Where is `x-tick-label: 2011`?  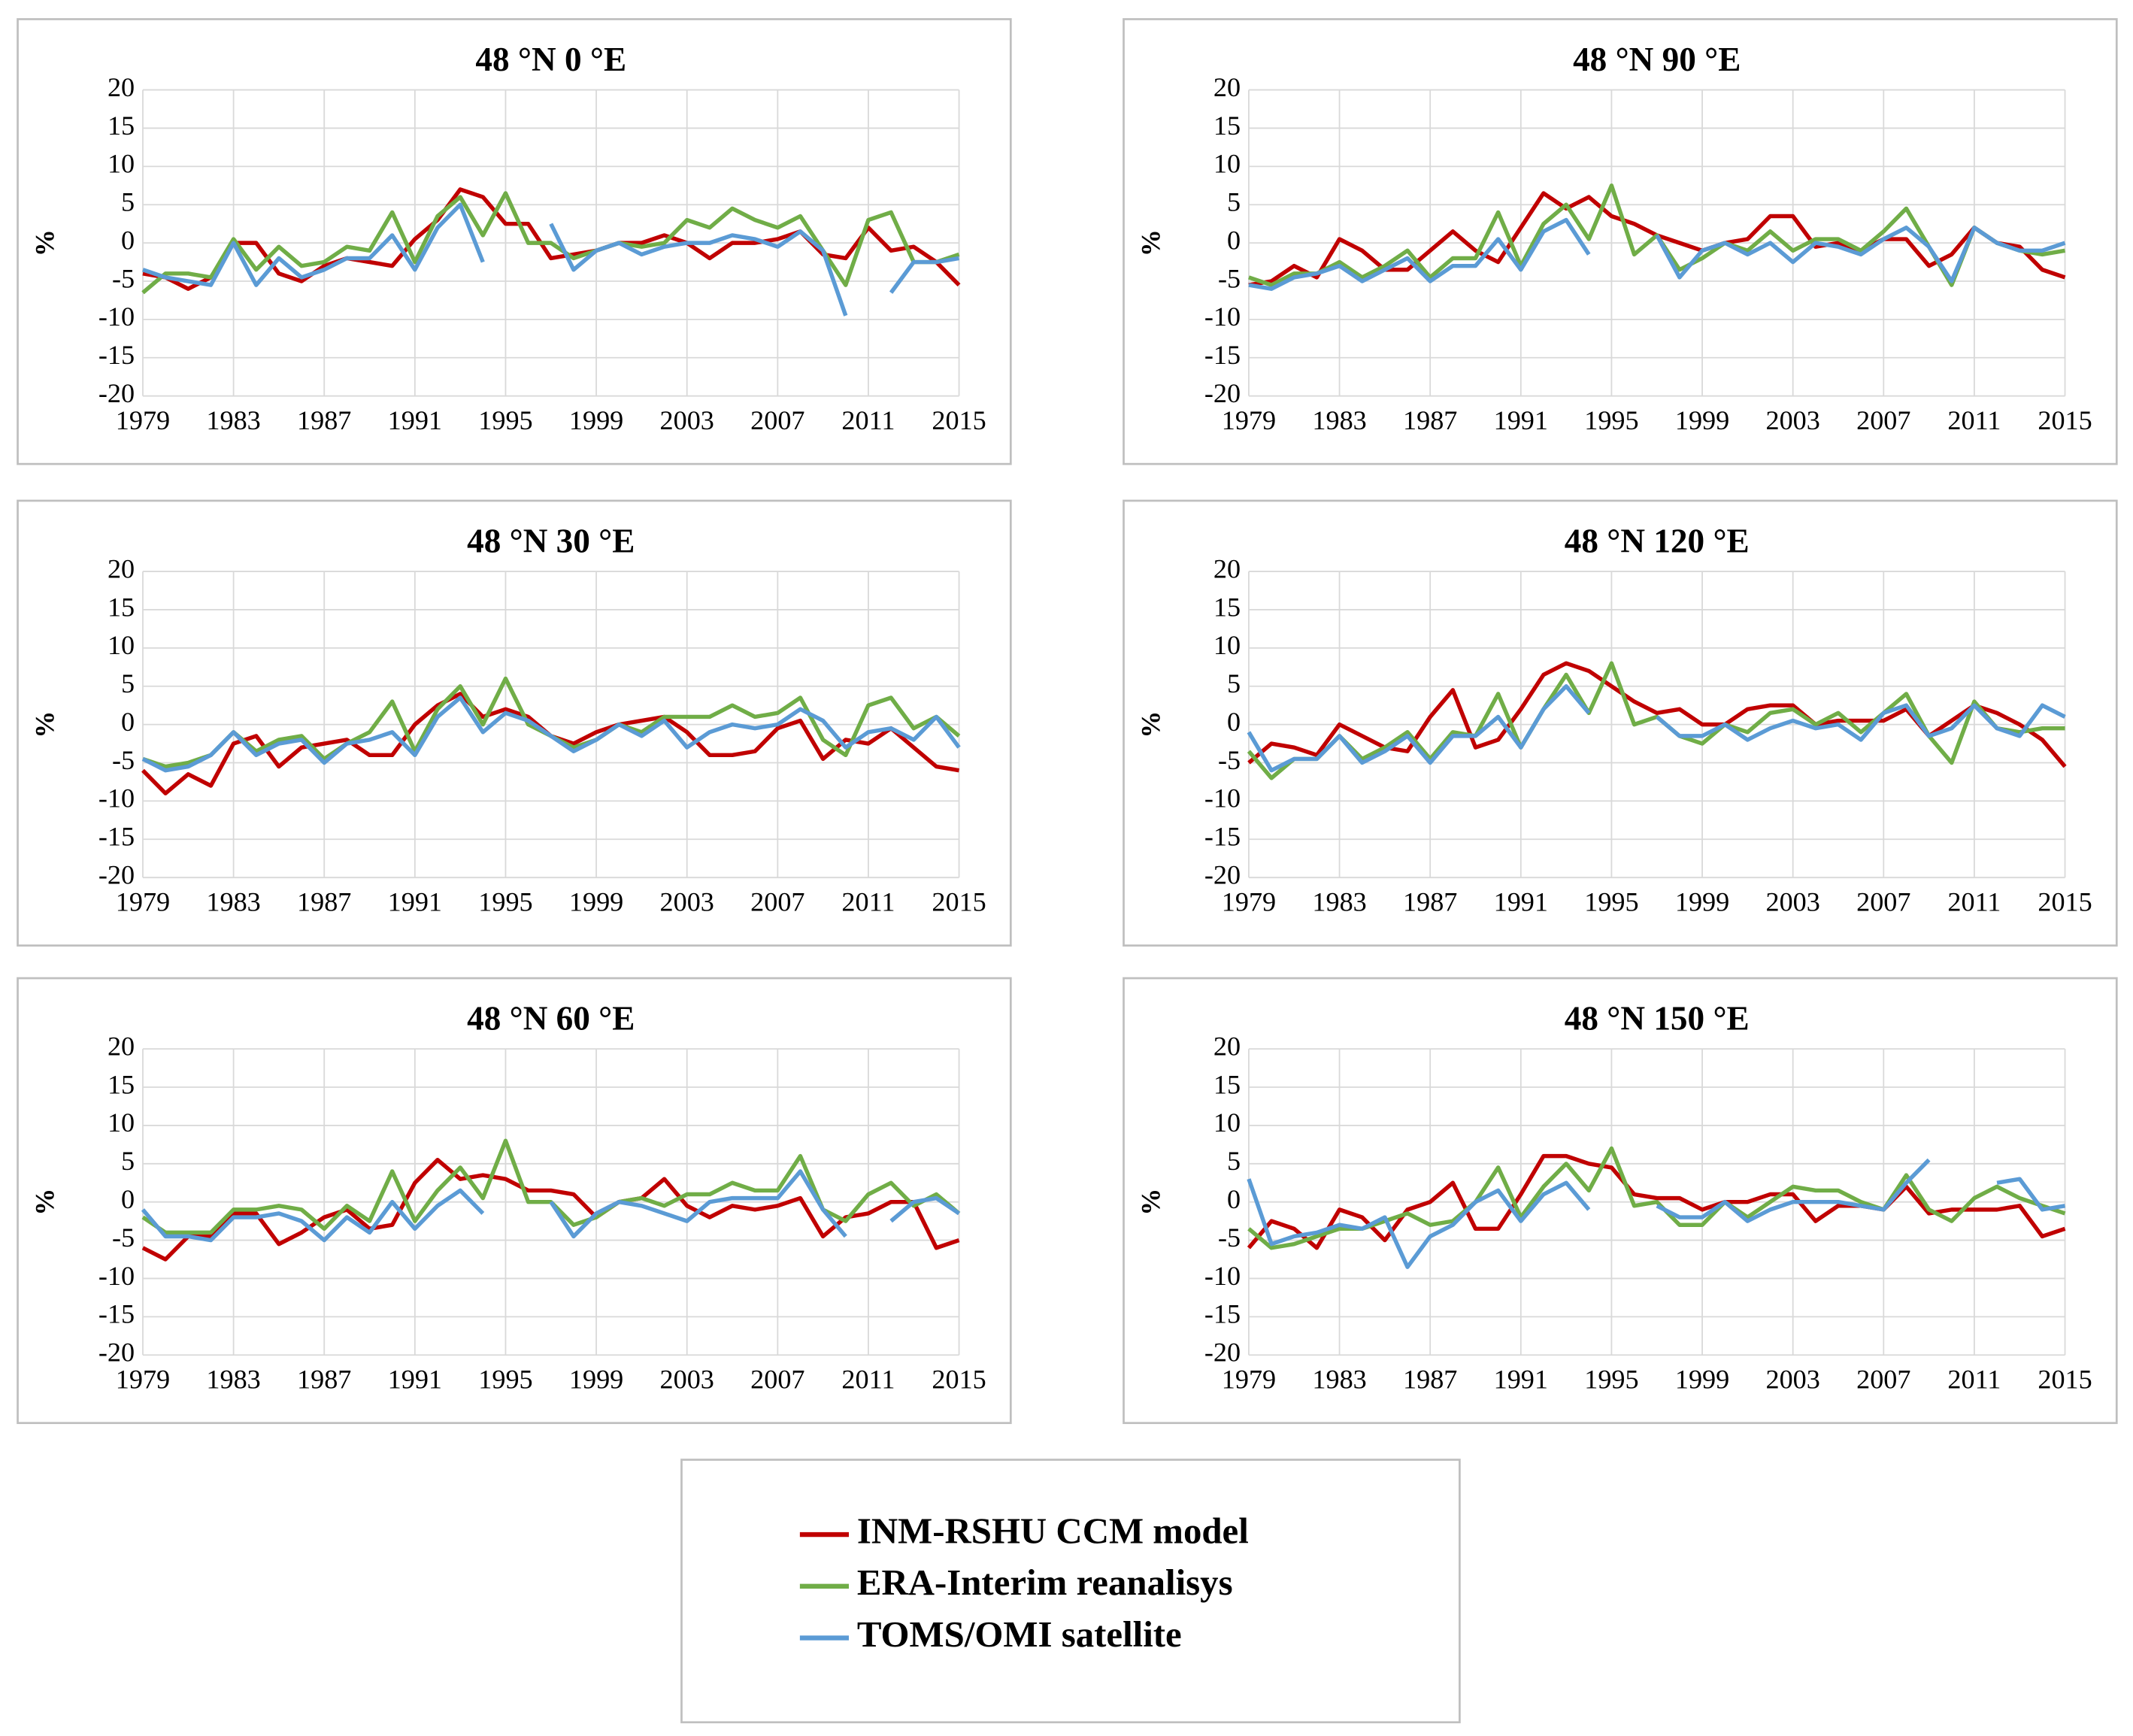
x-tick-label: 2011 is located at coordinates (1974, 420).